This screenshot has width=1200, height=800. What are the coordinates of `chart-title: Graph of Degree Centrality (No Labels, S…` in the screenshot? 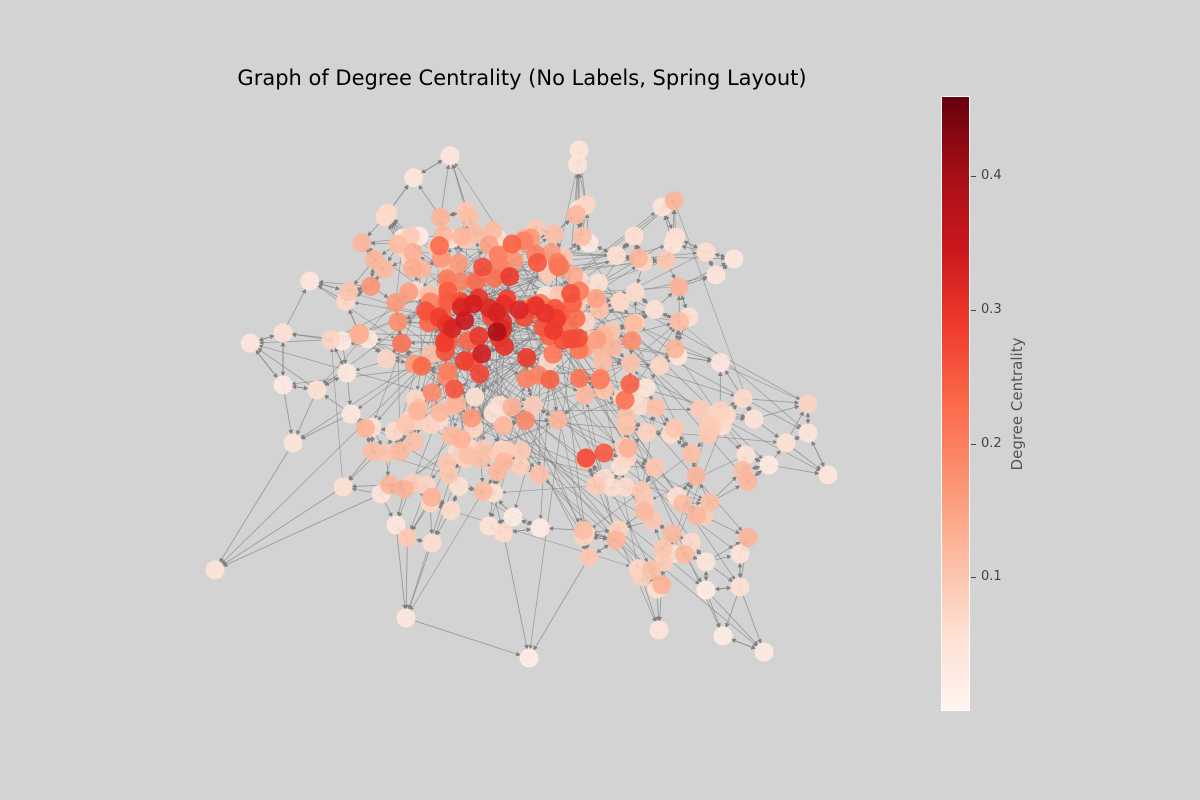 It's located at (522, 78).